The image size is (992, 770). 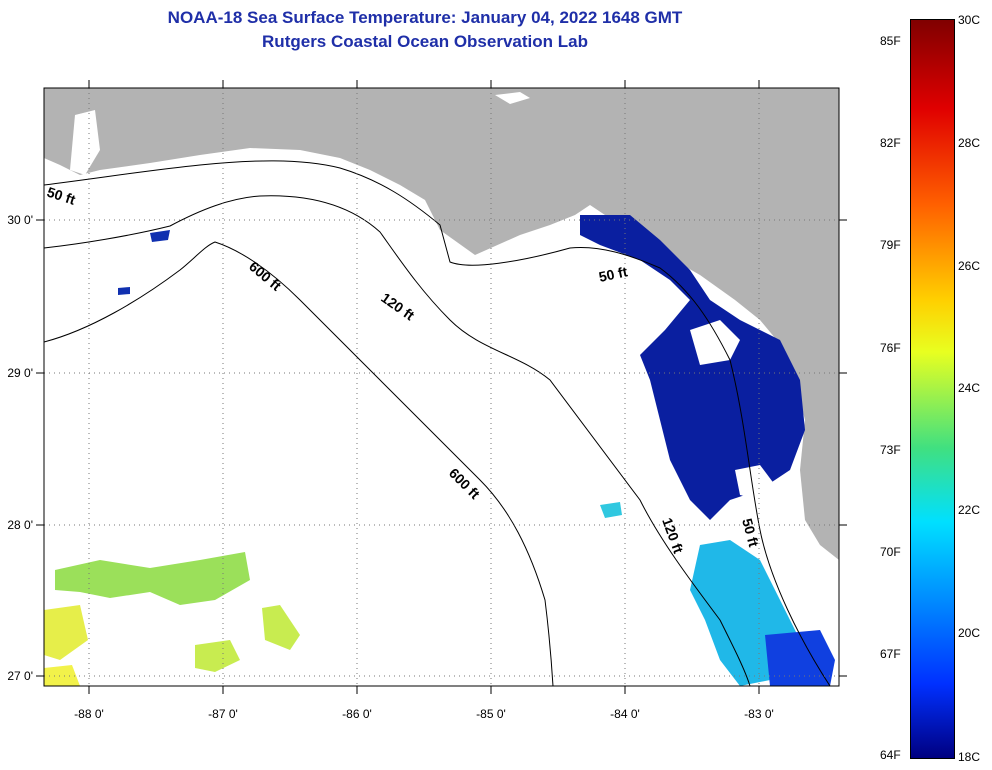 I want to click on colorbar-f-label: 79F, so click(x=890, y=245).